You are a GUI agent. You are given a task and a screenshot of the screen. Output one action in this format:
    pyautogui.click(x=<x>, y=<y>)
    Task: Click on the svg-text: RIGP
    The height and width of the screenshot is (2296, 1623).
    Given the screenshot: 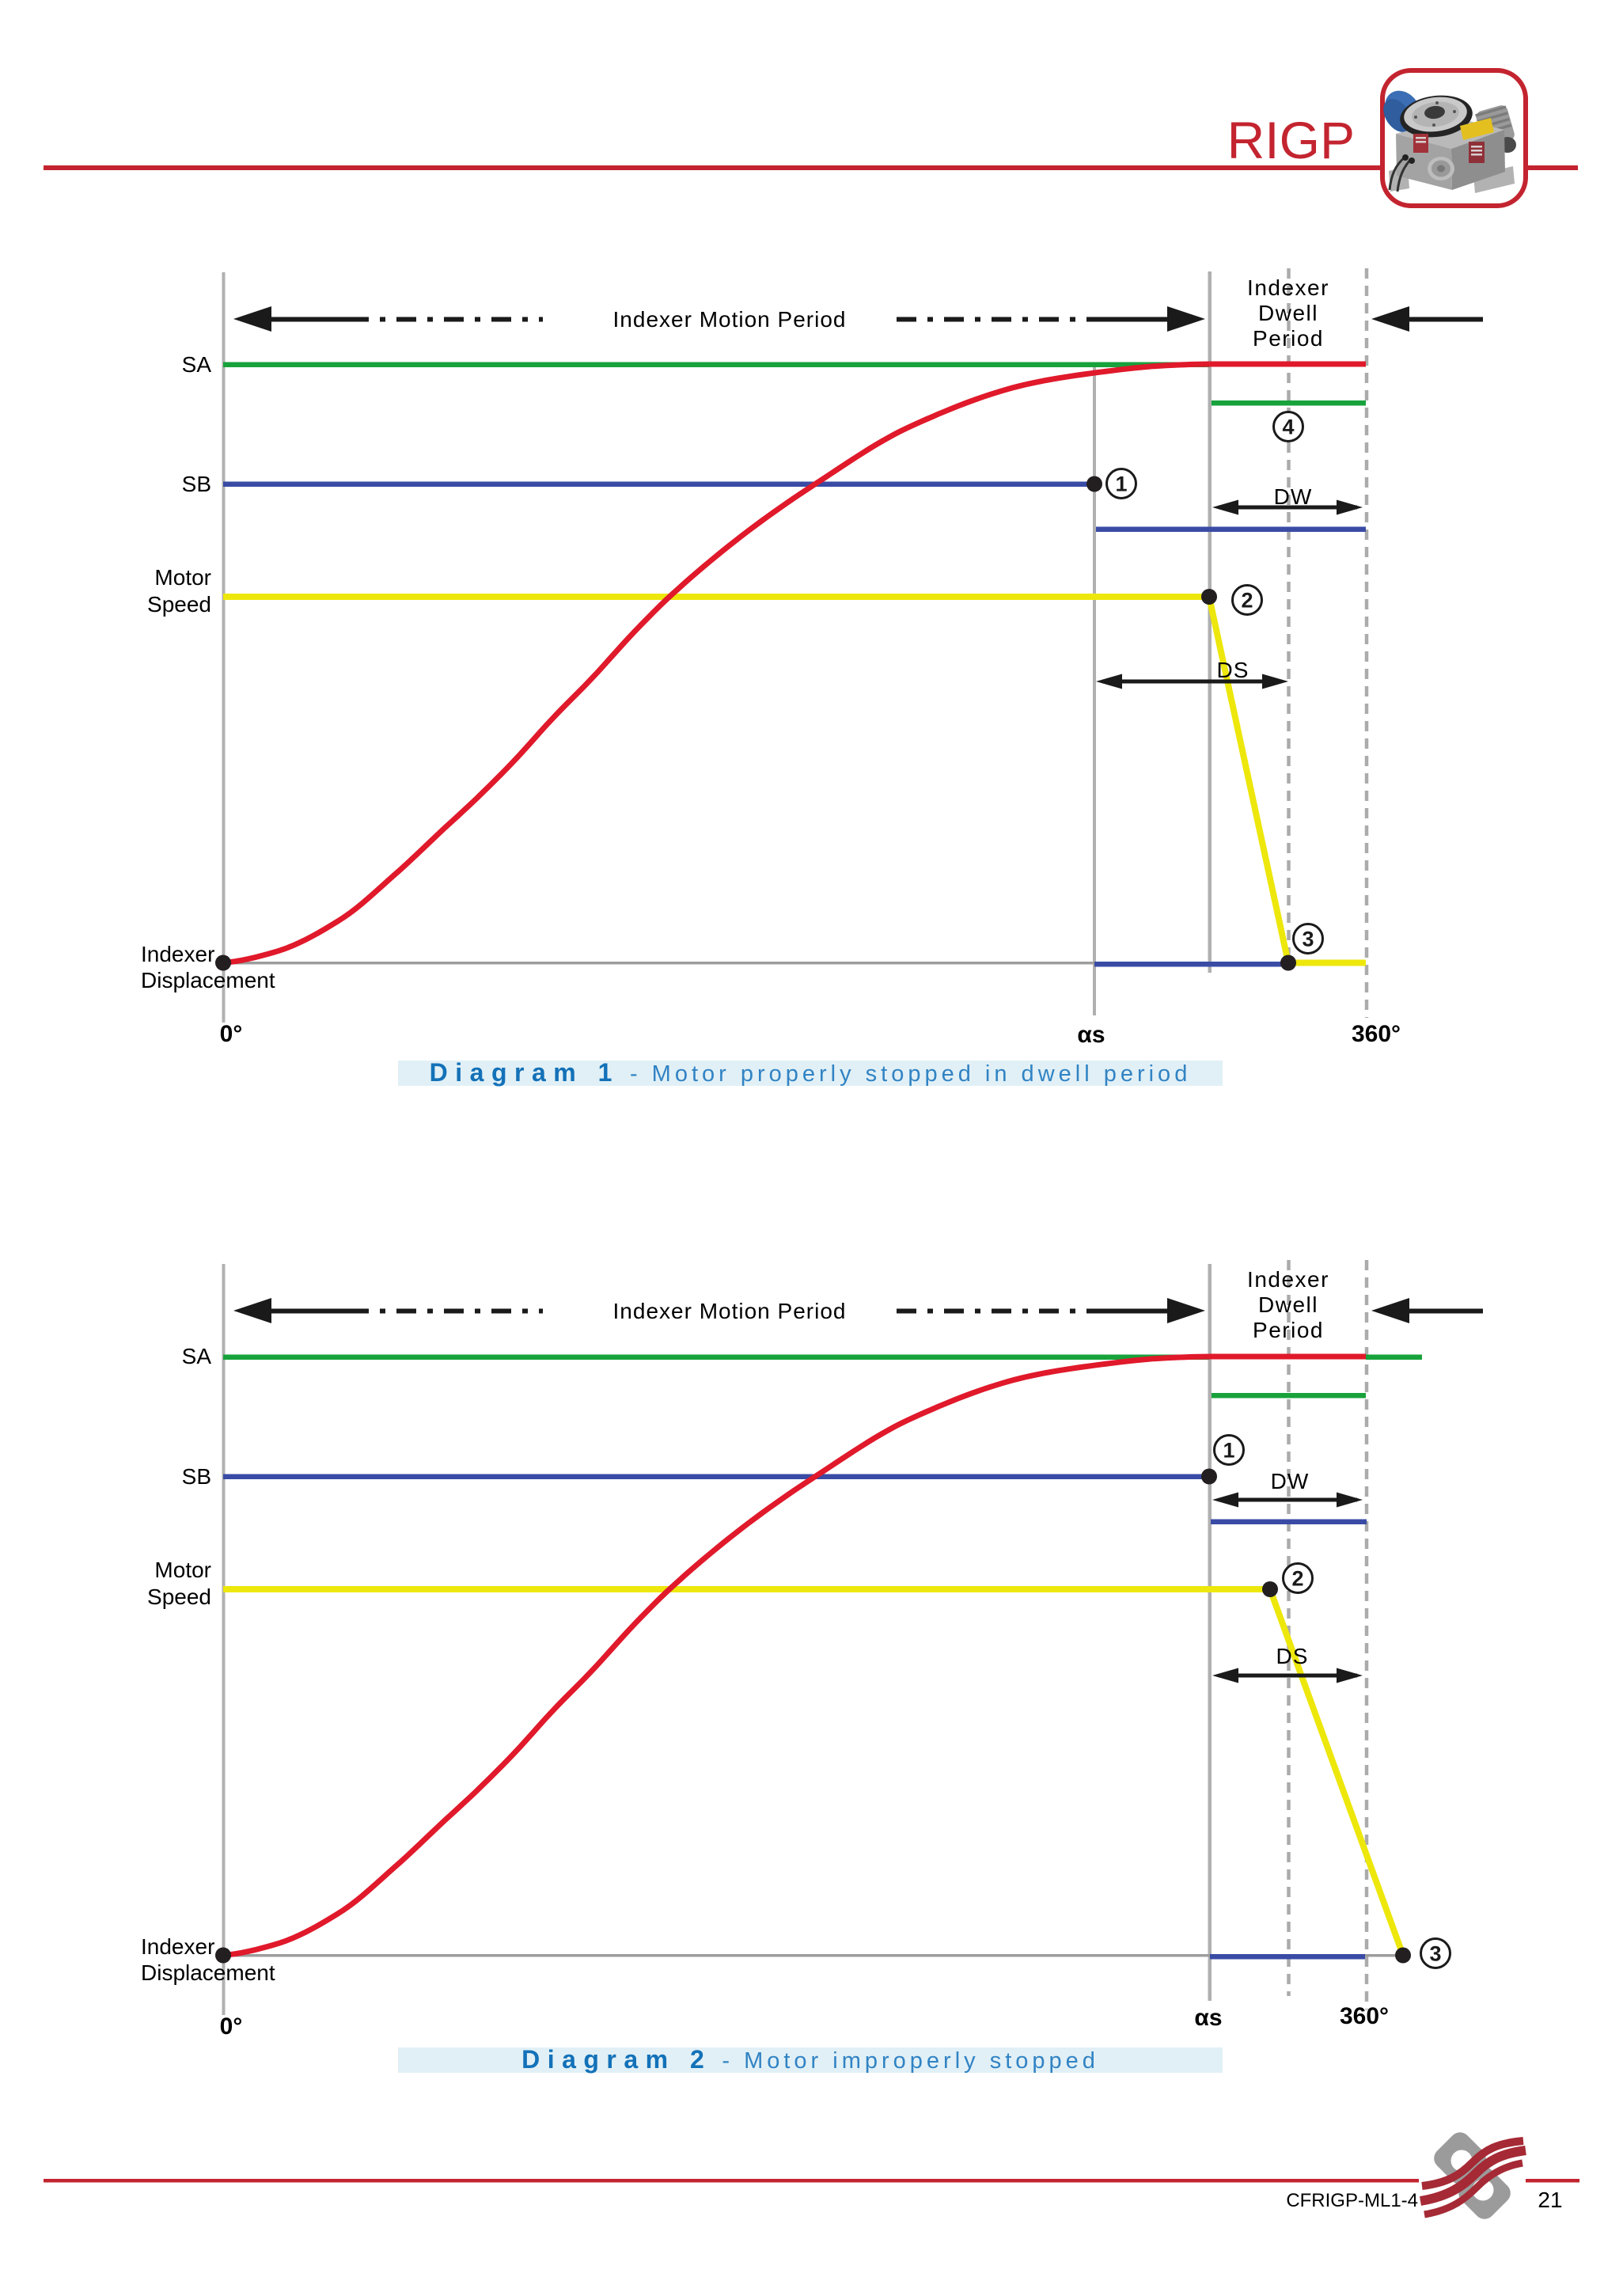 What is the action you would take?
    pyautogui.click(x=1291, y=140)
    